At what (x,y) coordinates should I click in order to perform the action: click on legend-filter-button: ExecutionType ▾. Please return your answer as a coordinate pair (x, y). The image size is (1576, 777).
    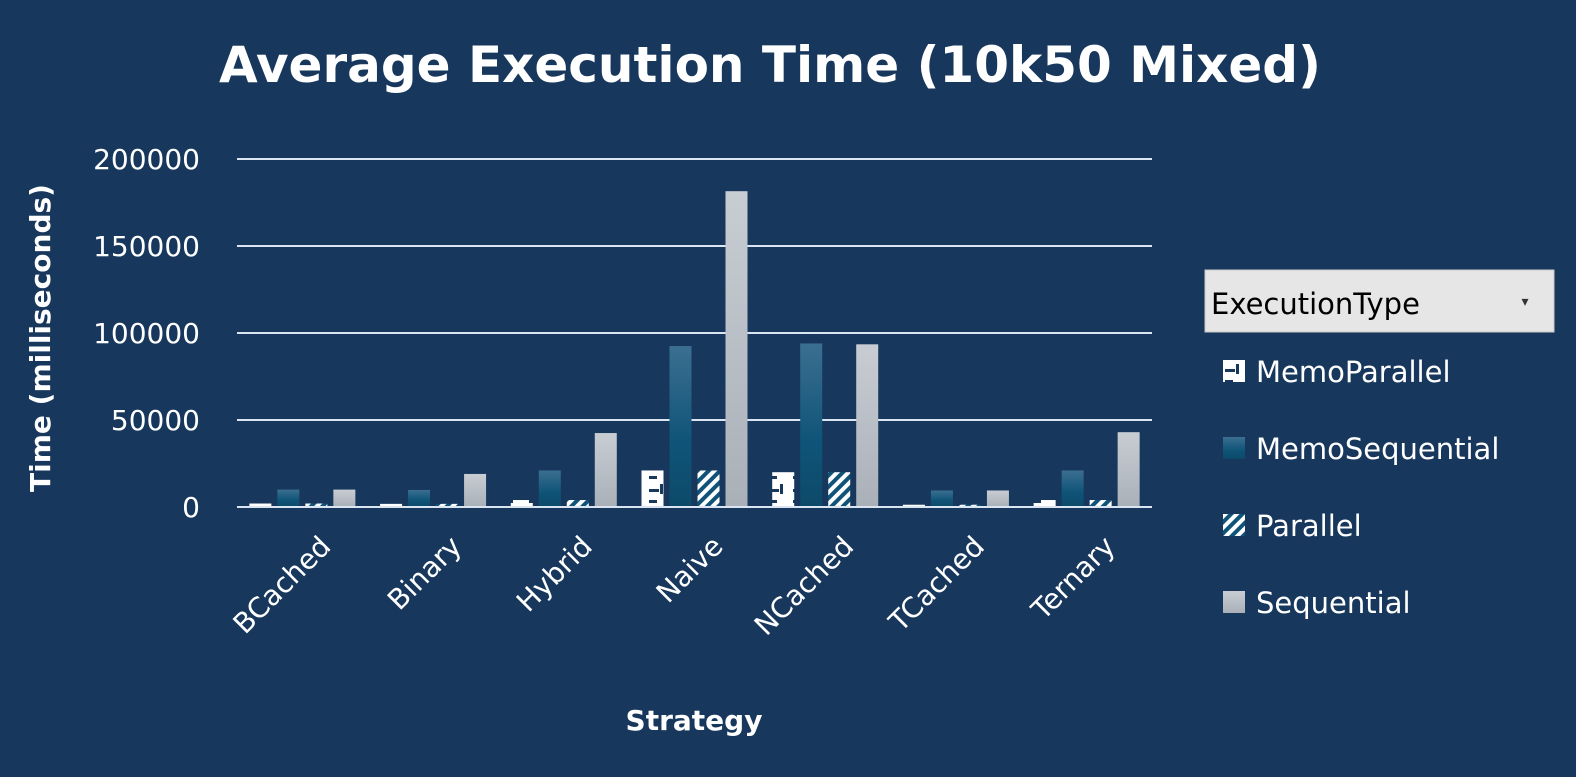
    Looking at the image, I should click on (1379, 301).